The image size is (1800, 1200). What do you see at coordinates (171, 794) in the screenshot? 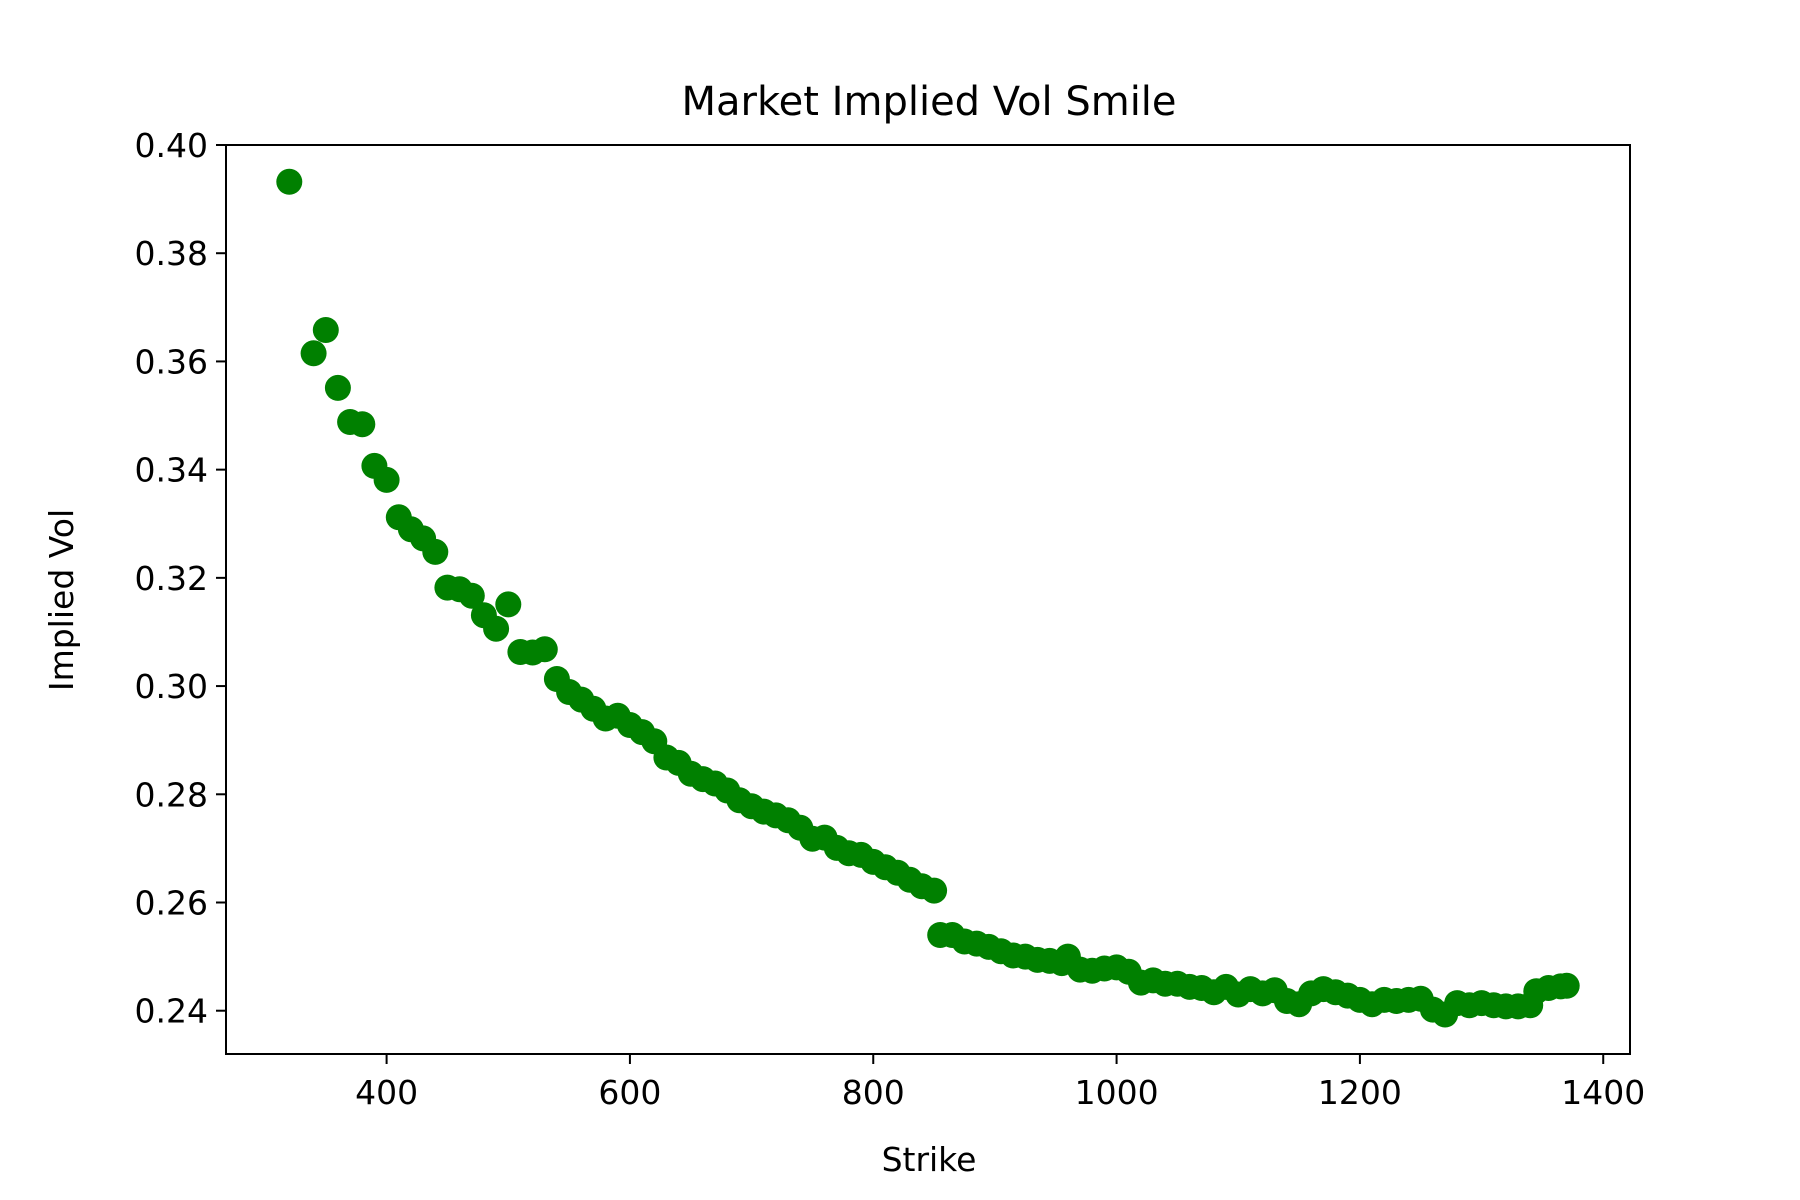
I see `y-tick-label: 0.28` at bounding box center [171, 794].